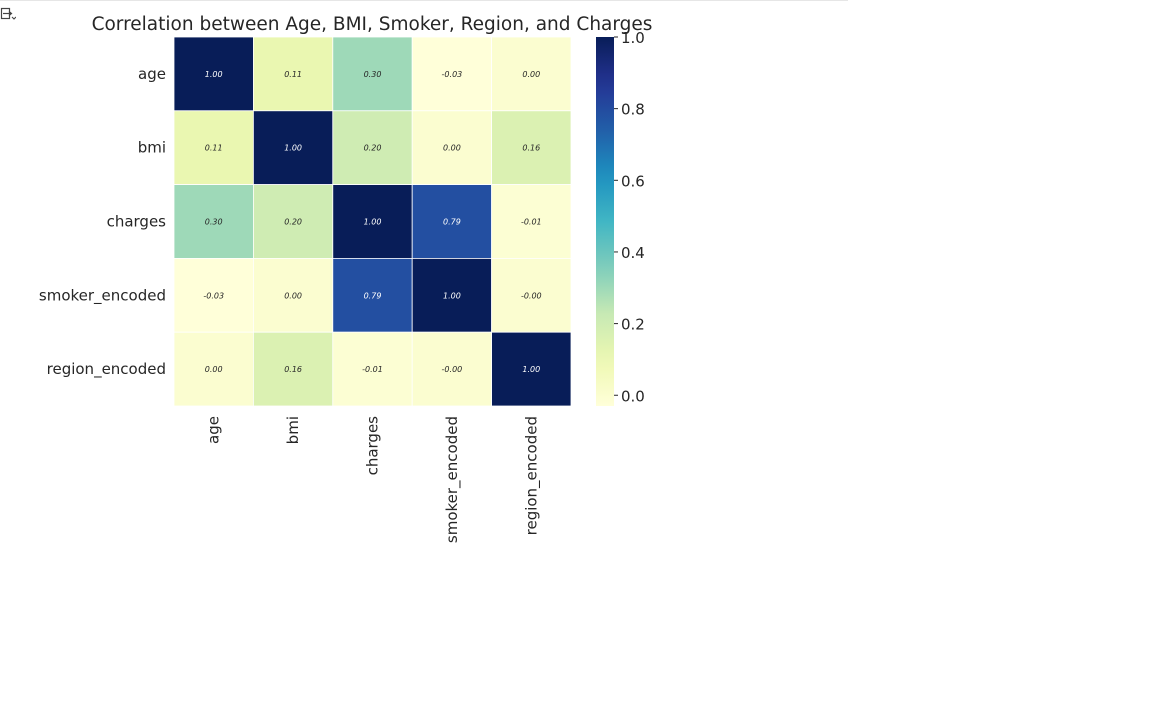  What do you see at coordinates (452, 479) in the screenshot?
I see `x-tick-label: smoker_encoded` at bounding box center [452, 479].